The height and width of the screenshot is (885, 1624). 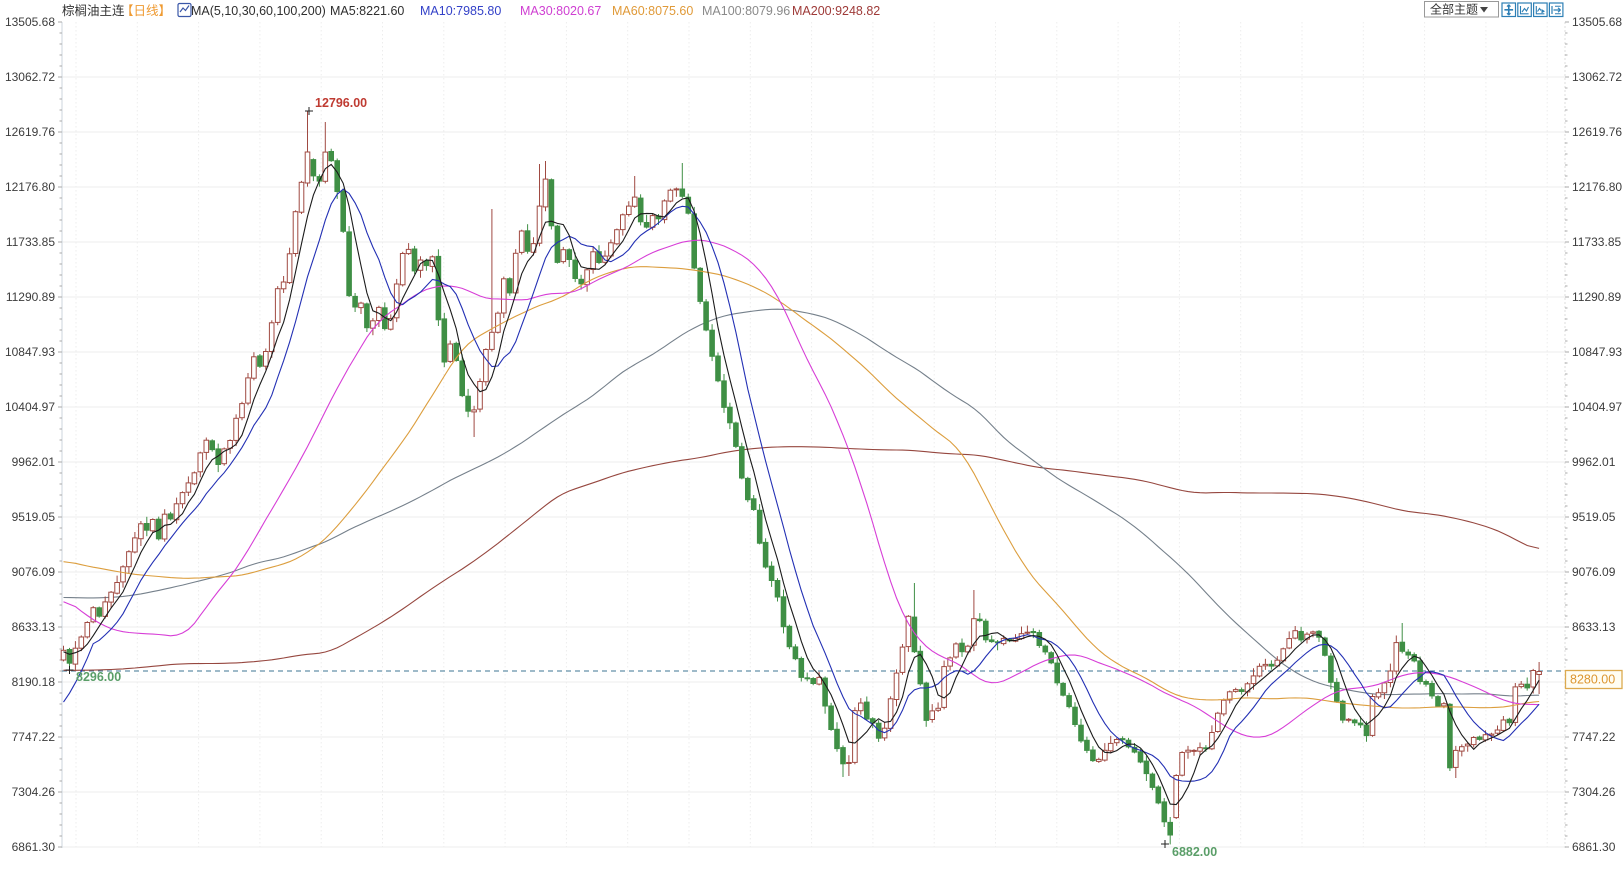 What do you see at coordinates (341, 103) in the screenshot?
I see `svg-text: 12796.00` at bounding box center [341, 103].